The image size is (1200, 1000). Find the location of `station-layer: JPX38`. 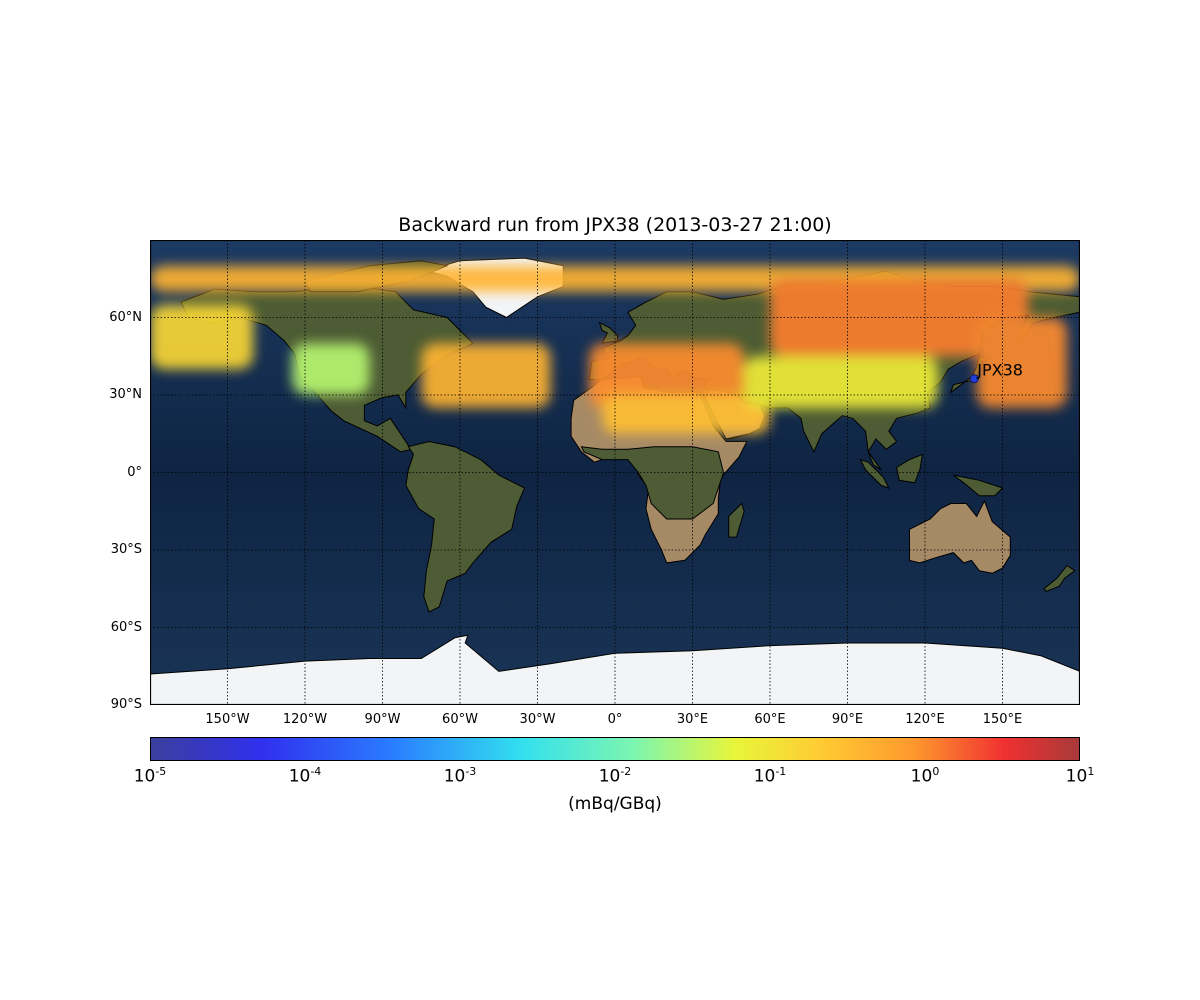

station-layer: JPX38 is located at coordinates (996, 372).